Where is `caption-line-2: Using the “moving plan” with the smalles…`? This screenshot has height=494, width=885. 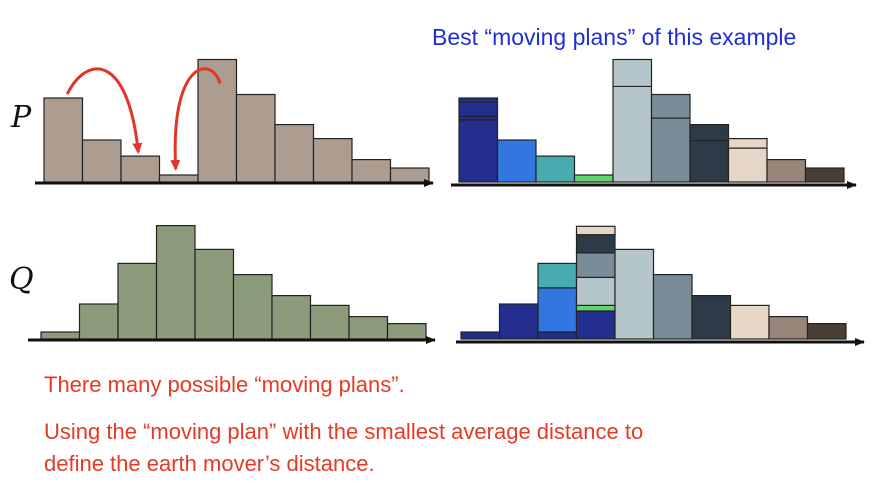
caption-line-2: Using the “moving plan” with the smalles… is located at coordinates (344, 431).